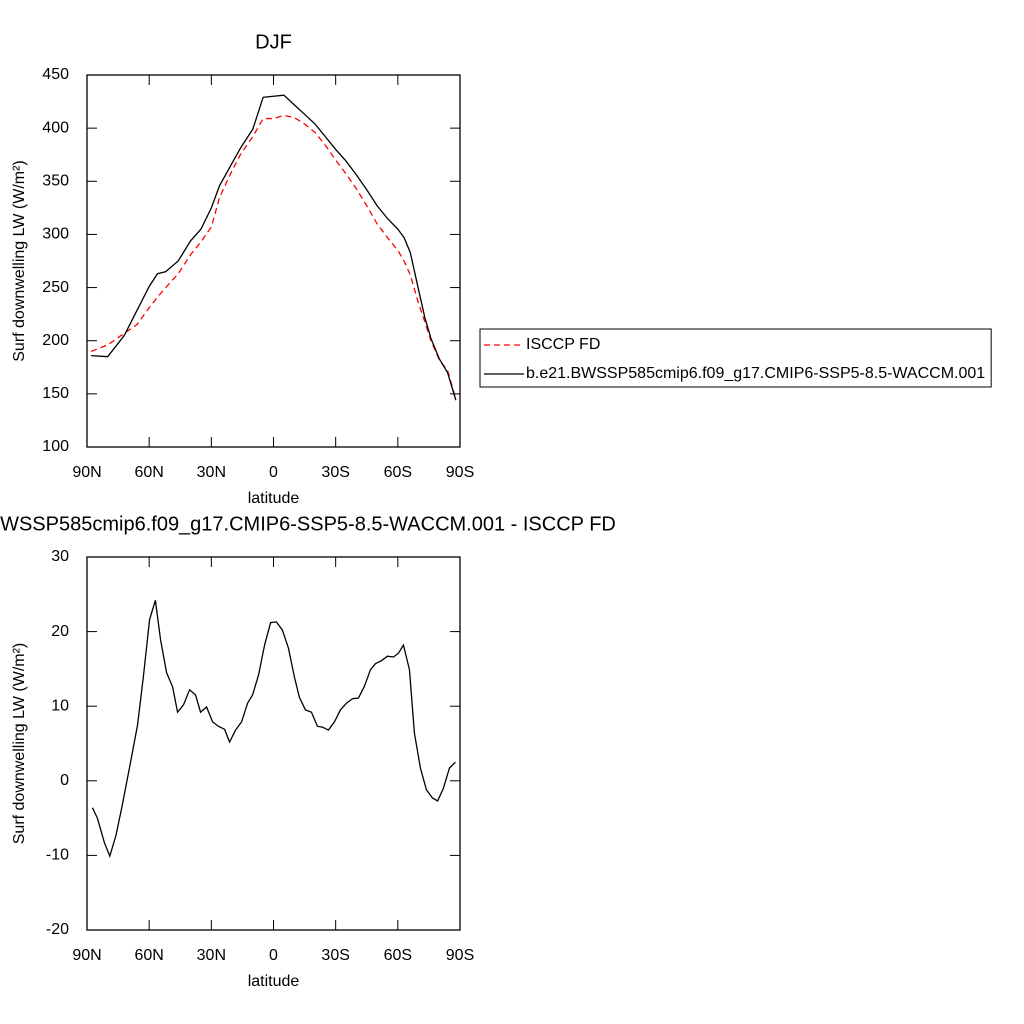 Image resolution: width=1024 pixels, height=1024 pixels. I want to click on y-tick-label: -20, so click(57, 929).